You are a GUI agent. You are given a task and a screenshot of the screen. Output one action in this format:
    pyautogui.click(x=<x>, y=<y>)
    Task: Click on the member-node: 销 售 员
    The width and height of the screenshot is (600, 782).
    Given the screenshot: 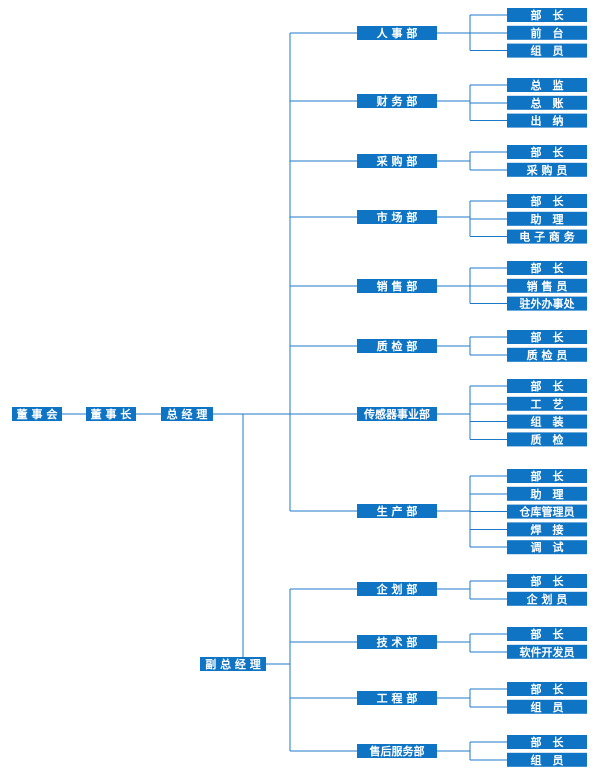 What is the action you would take?
    pyautogui.click(x=547, y=285)
    